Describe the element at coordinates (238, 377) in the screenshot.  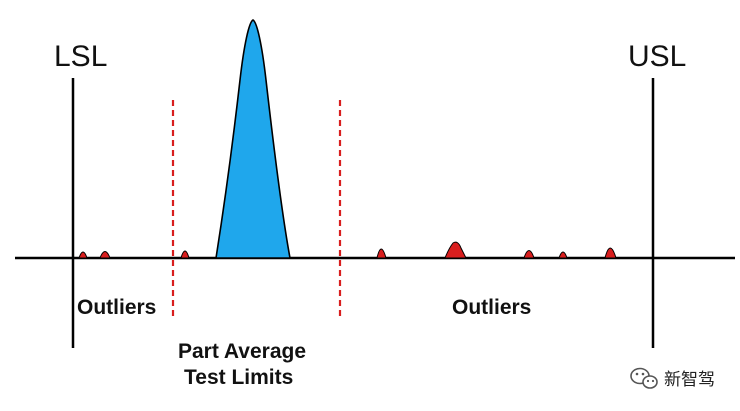
I see `pat-label-line2: Test Limits` at that location.